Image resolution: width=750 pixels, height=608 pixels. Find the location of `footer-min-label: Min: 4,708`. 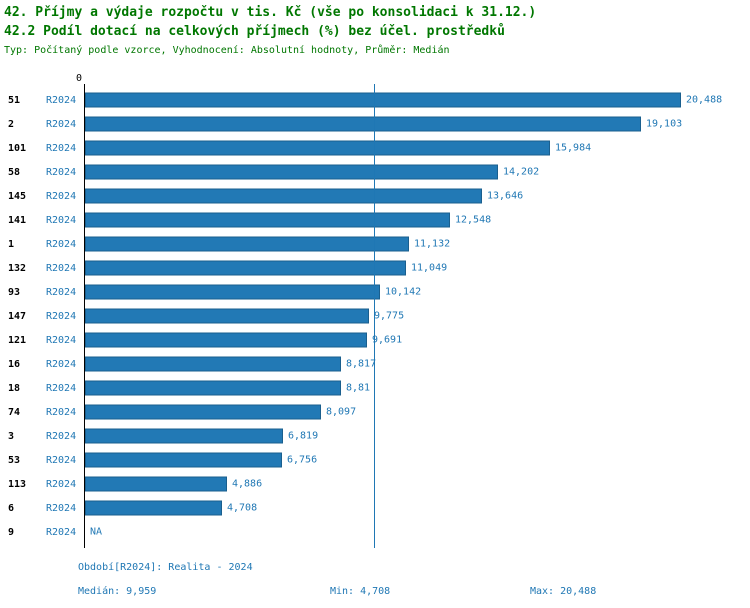

footer-min-label: Min: 4,708 is located at coordinates (360, 591).